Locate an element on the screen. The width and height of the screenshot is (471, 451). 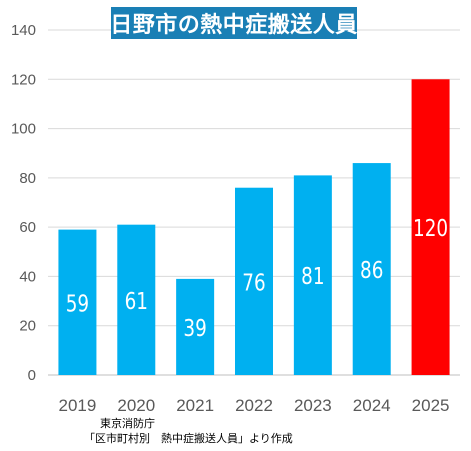
data-label-2021: 39 is located at coordinates (194, 328).